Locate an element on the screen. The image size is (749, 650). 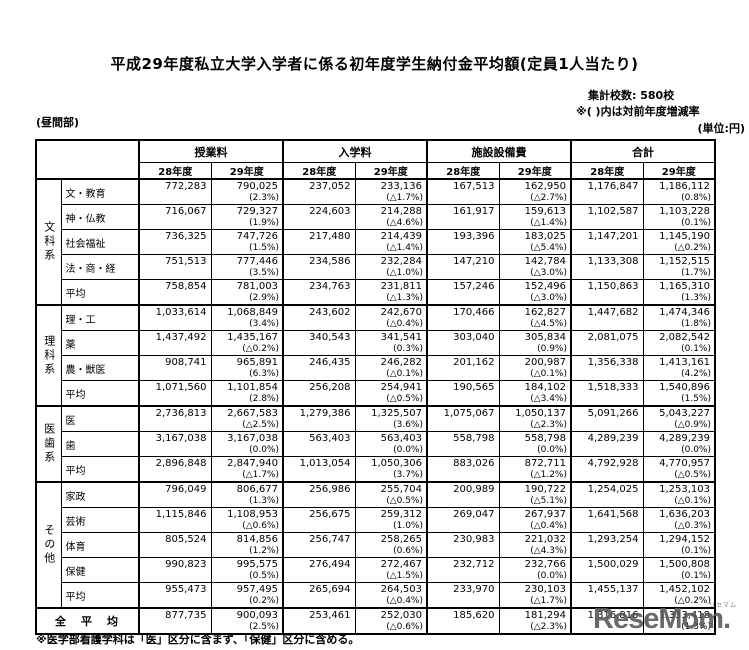
fee-value: 796,049 is located at coordinates (186, 489).